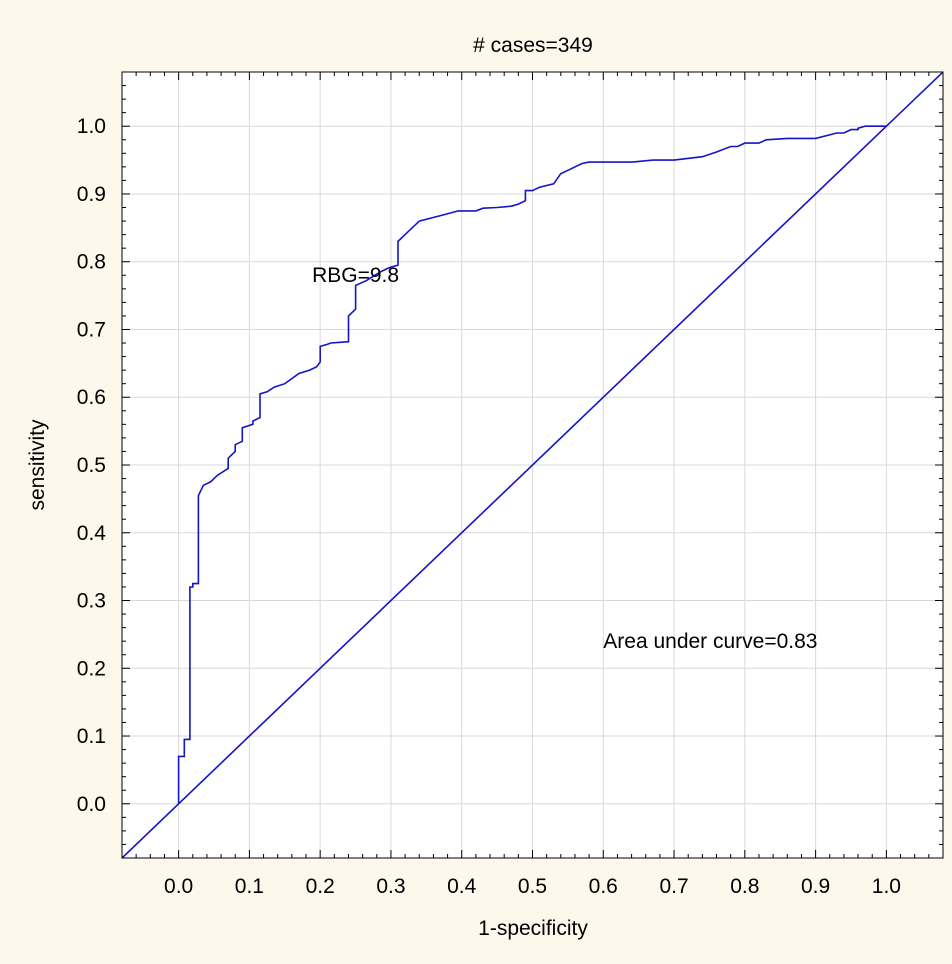 The image size is (952, 964). I want to click on x-tick-label: 0.3, so click(390, 886).